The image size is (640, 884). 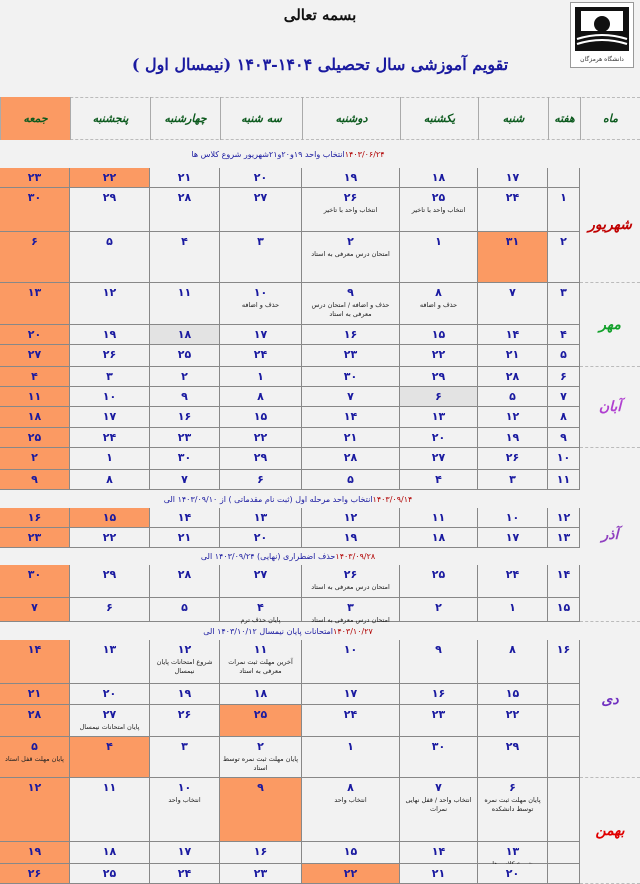 What do you see at coordinates (110, 377) in the screenshot?
I see `day-cell: ۳` at bounding box center [110, 377].